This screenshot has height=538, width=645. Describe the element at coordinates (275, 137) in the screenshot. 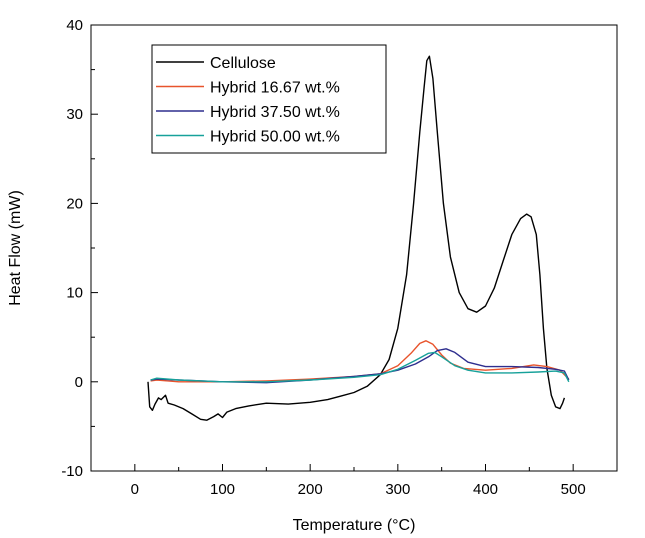

I see `legend-label: Hybrid 50.00 wt.%` at that location.